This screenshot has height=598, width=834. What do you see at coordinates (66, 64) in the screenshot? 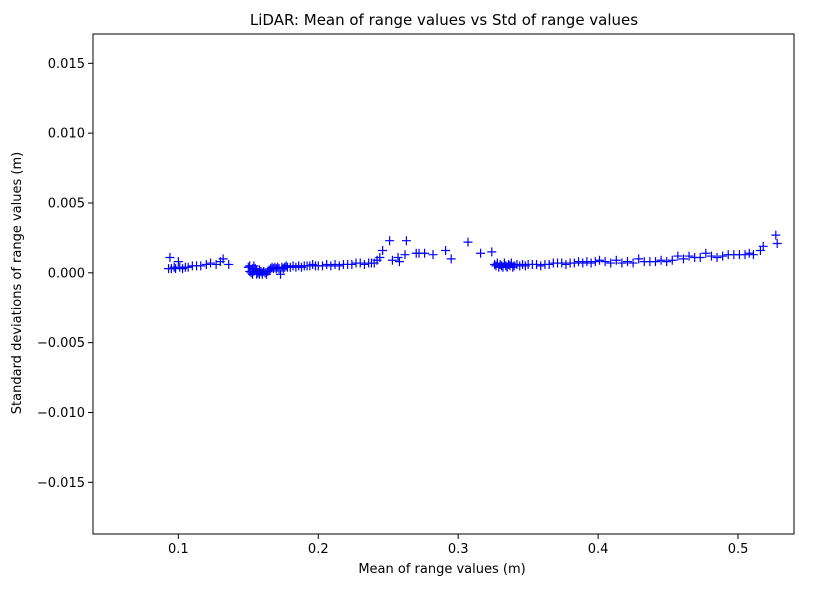
I see `y-tick-label: 0.015` at bounding box center [66, 64].